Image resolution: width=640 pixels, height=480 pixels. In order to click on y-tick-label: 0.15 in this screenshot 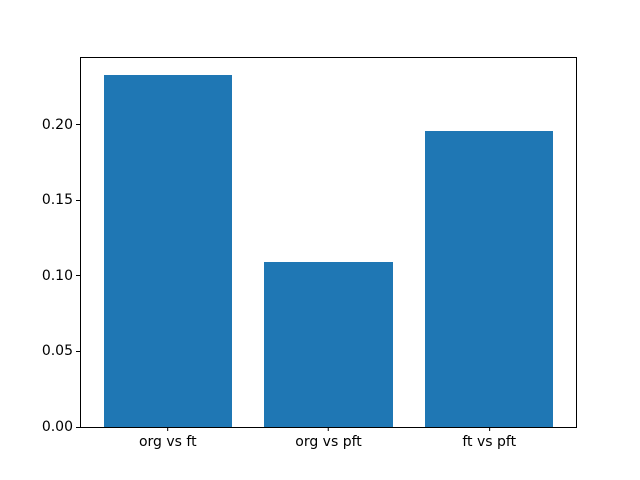, I will do `click(57, 200)`.